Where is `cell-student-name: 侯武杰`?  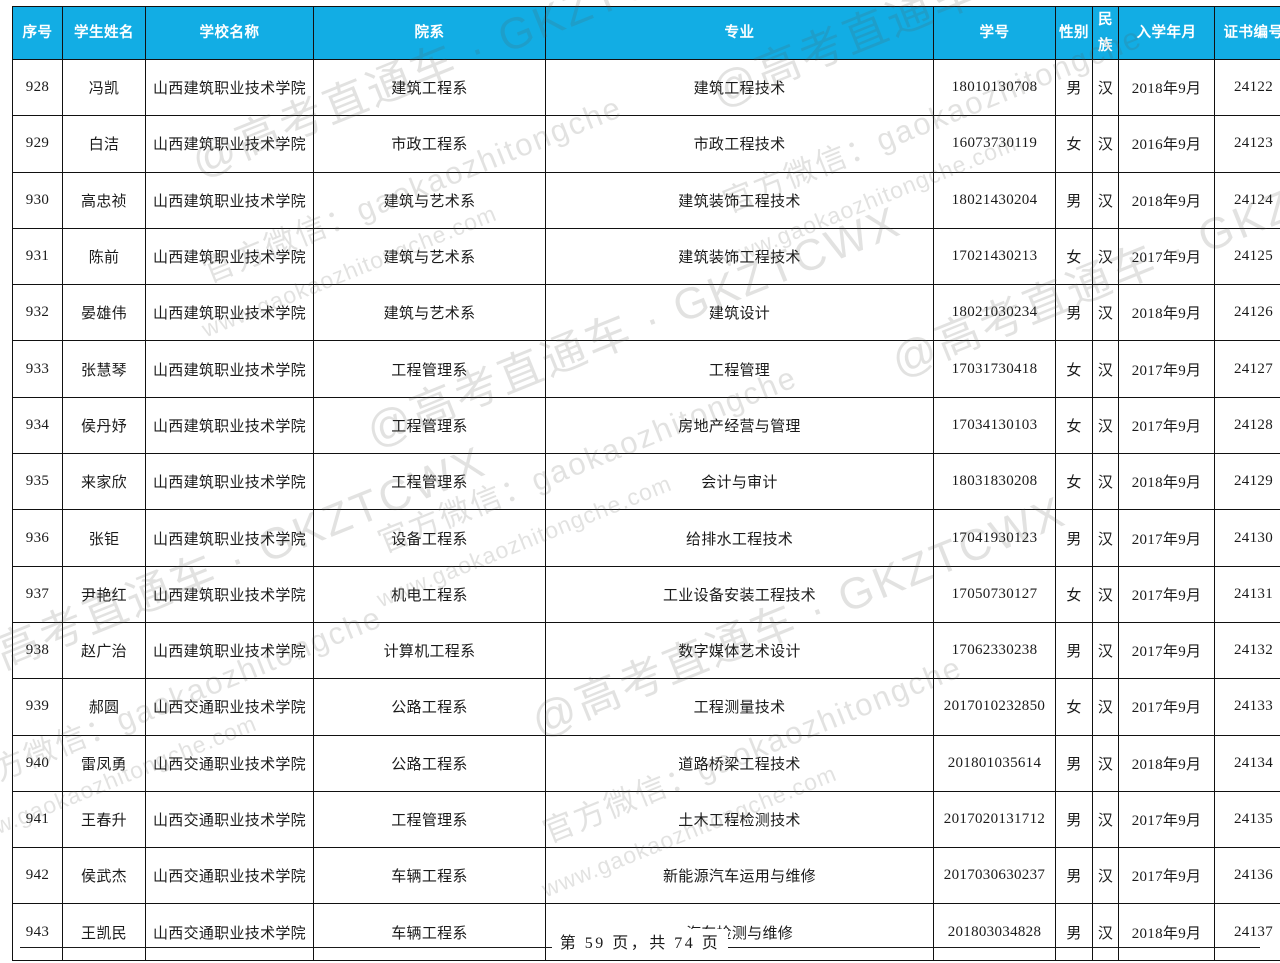 cell-student-name: 侯武杰 is located at coordinates (104, 876).